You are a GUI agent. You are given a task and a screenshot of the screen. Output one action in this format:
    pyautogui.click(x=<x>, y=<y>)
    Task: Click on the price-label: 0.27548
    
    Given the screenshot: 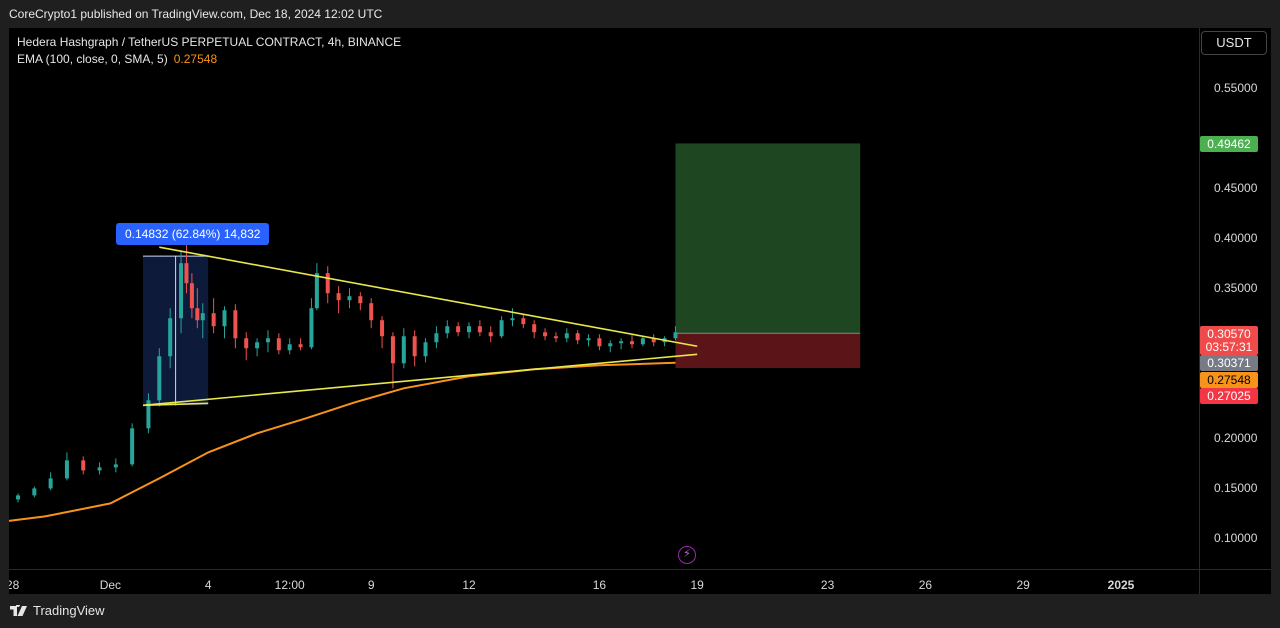 What is the action you would take?
    pyautogui.click(x=1229, y=380)
    